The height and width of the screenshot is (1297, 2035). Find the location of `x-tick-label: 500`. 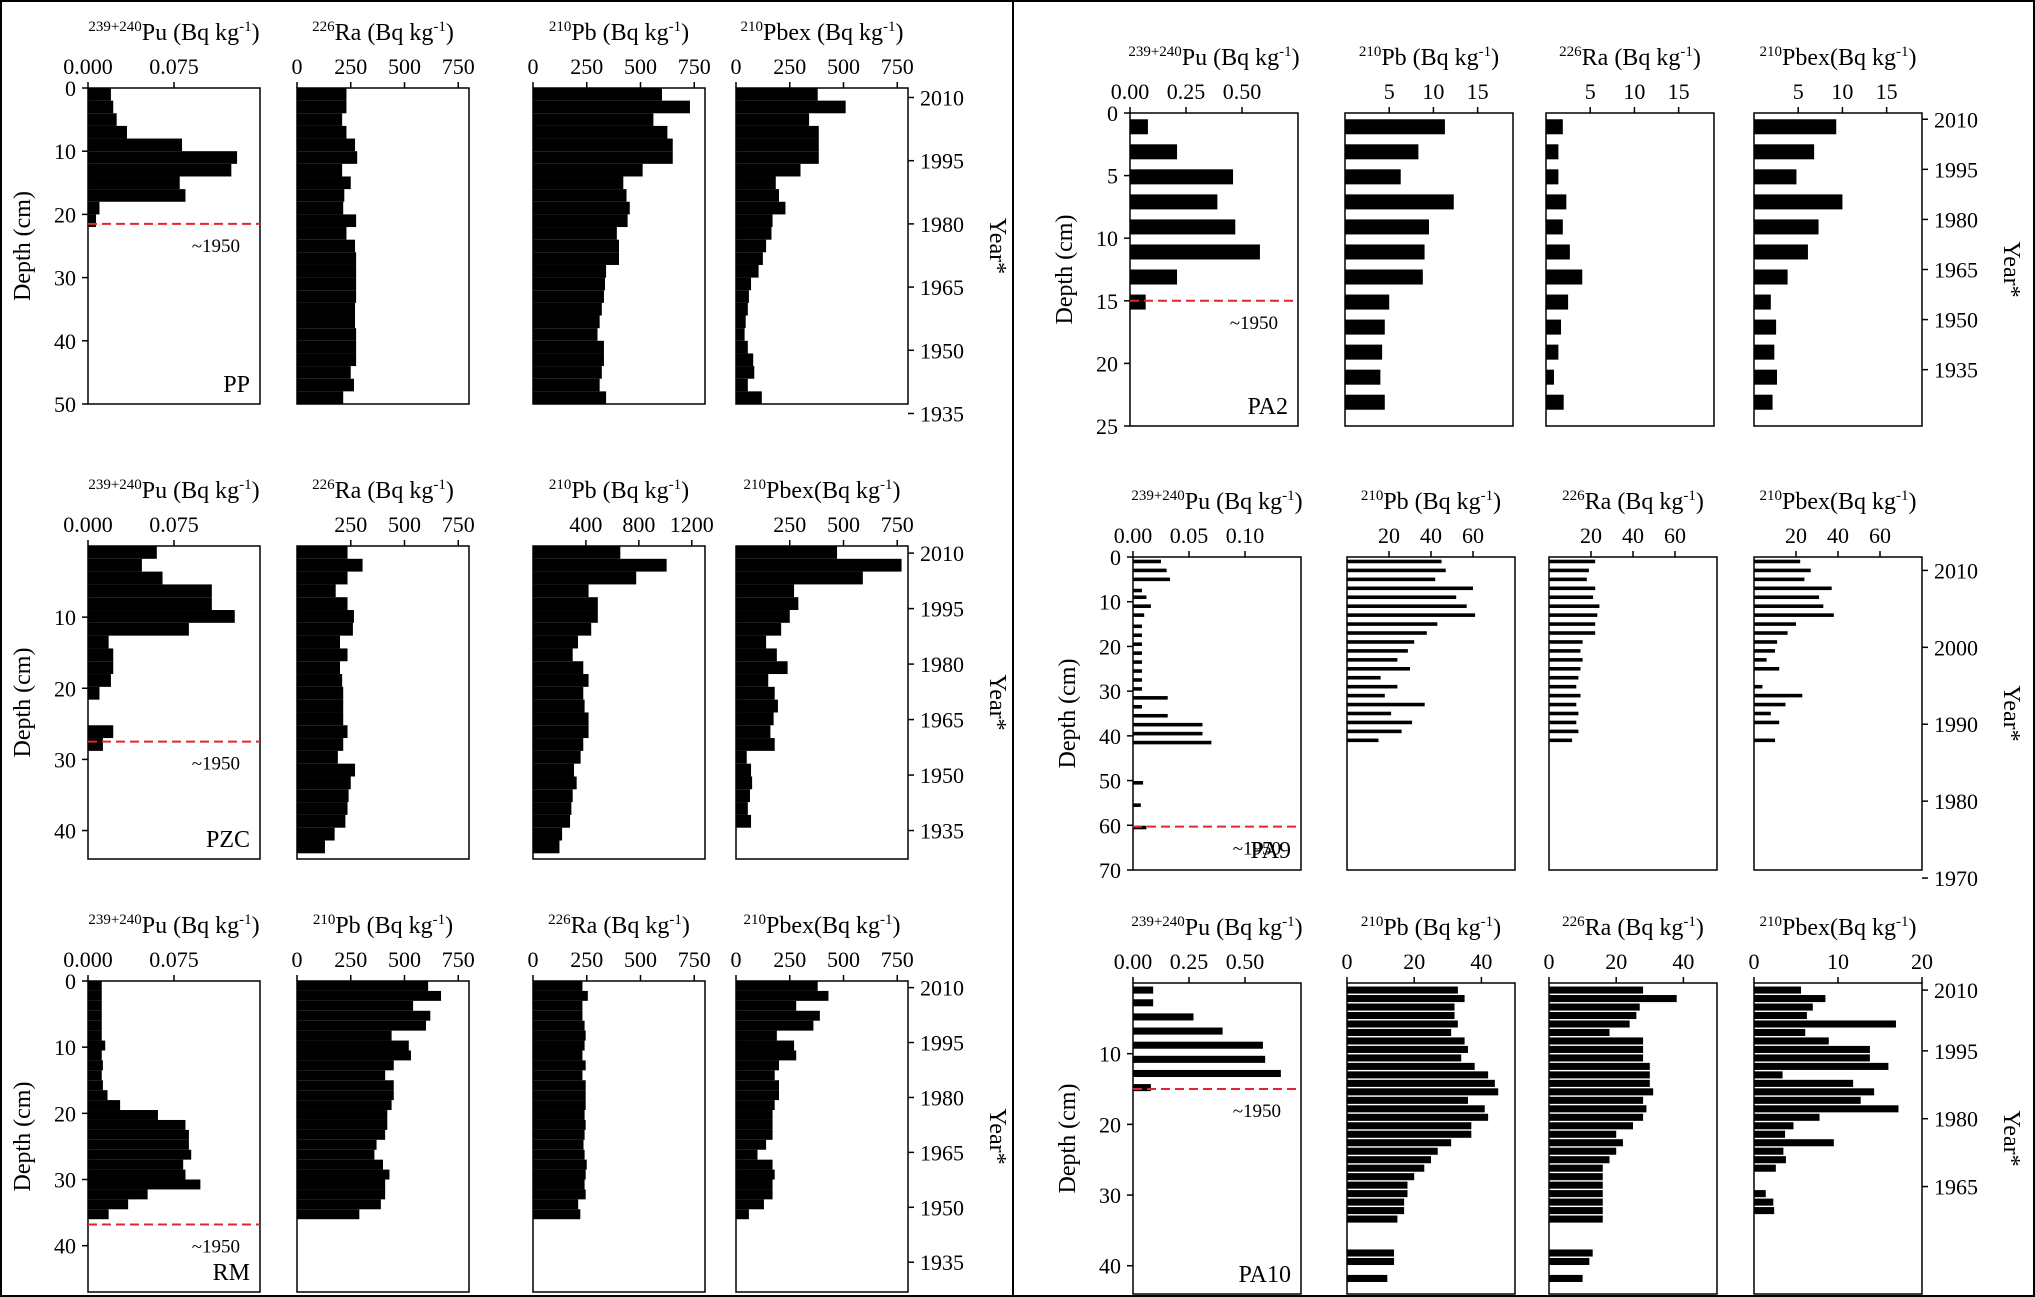

x-tick-label: 500 is located at coordinates (404, 959).